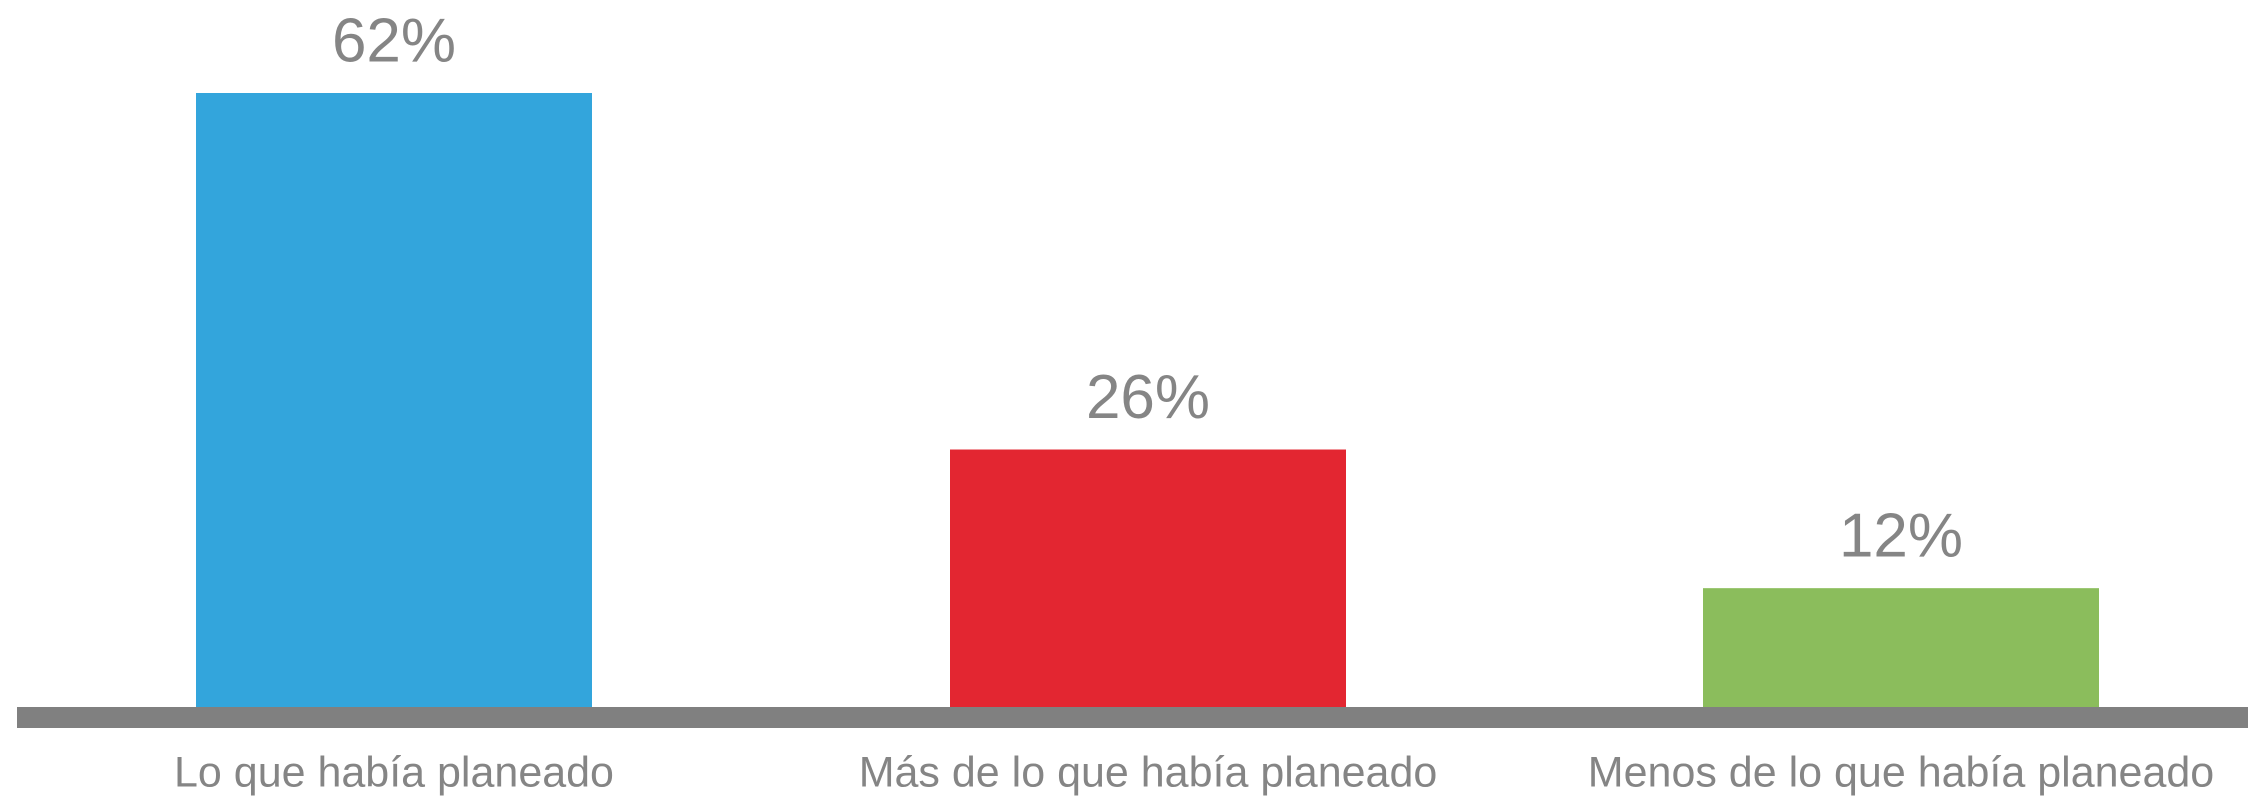 The height and width of the screenshot is (802, 2248). Describe the element at coordinates (1901, 536) in the screenshot. I see `value-label: 12%` at that location.